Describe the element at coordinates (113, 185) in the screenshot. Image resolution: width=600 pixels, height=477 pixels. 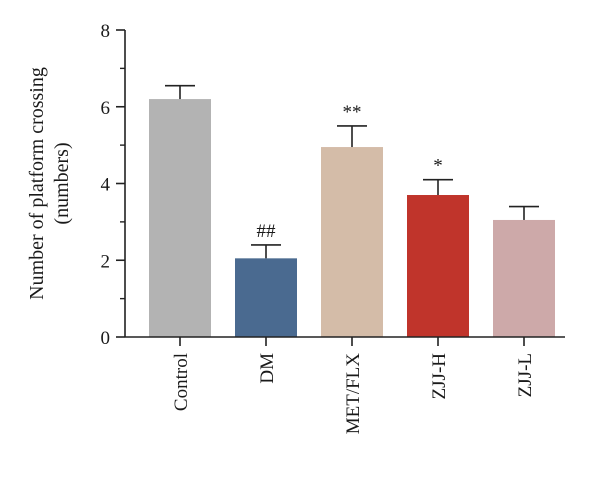
I see `y-axis: 0 2 4 6 8` at that location.